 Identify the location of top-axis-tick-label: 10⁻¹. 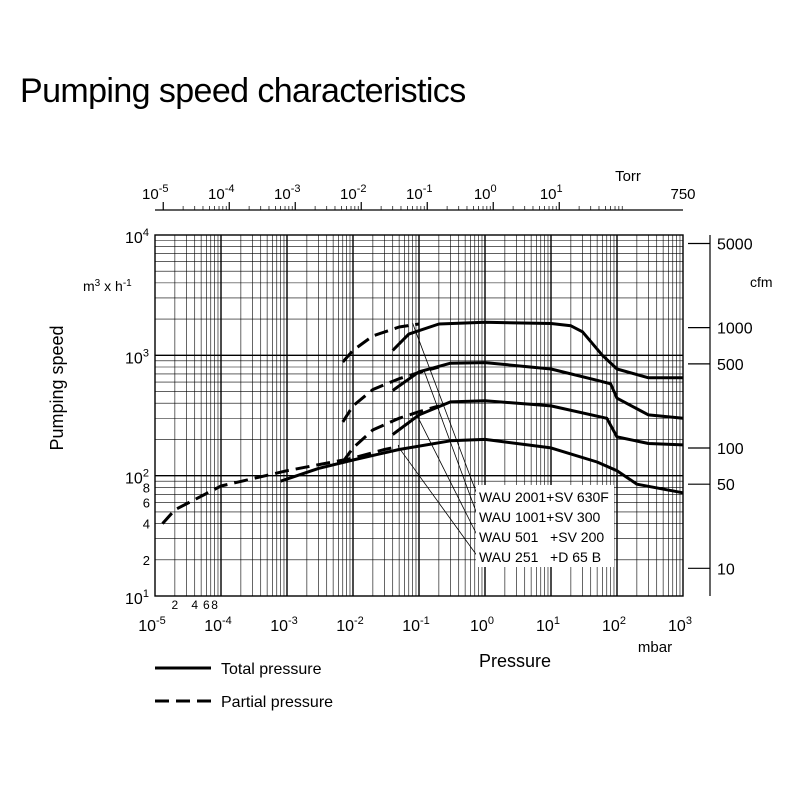
(419, 193).